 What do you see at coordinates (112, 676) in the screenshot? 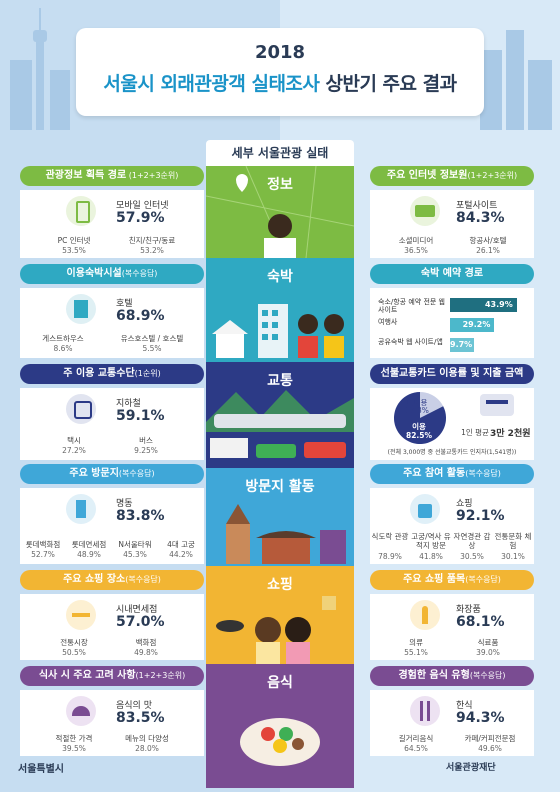
I see `left-5-header: 식사 시 주요 고려 사항(1+2+3순위)` at bounding box center [112, 676].